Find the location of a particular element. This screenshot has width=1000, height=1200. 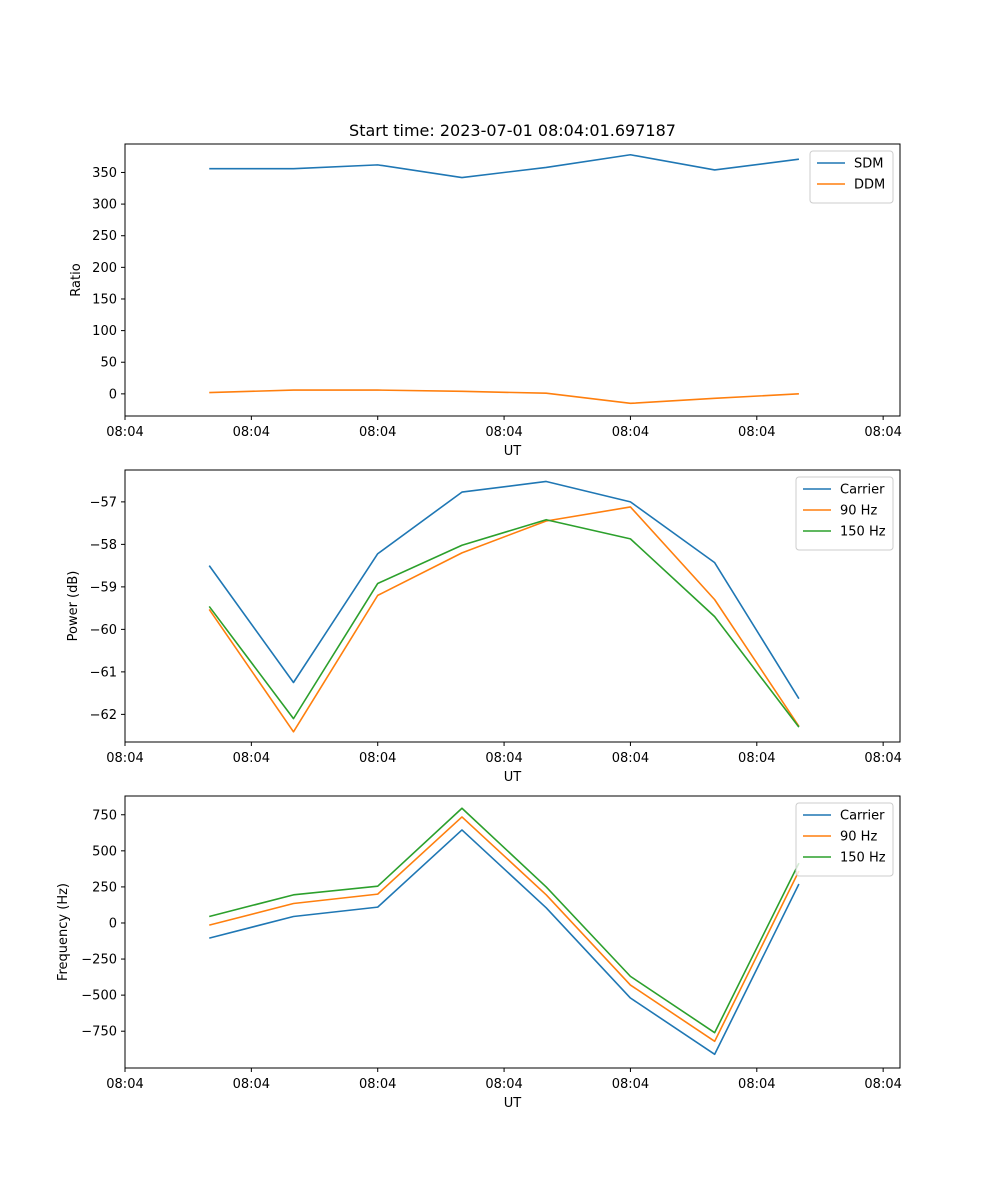

y-tick-label: 300 is located at coordinates (104, 205).